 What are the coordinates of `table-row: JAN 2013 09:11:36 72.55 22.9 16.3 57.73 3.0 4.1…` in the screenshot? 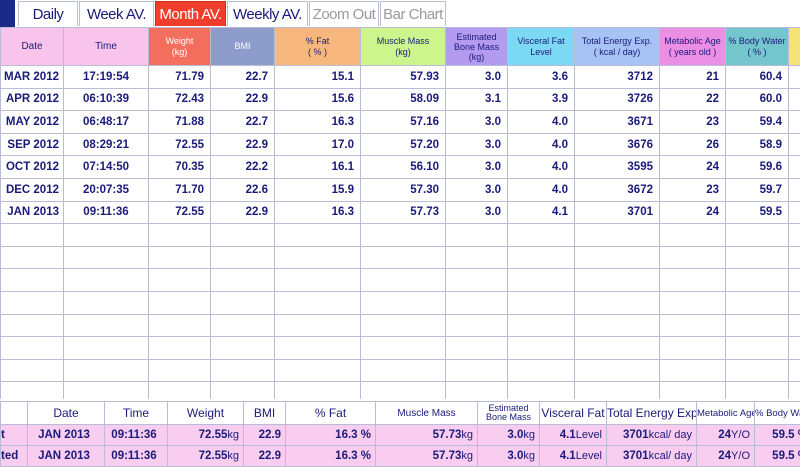 It's located at (400, 212).